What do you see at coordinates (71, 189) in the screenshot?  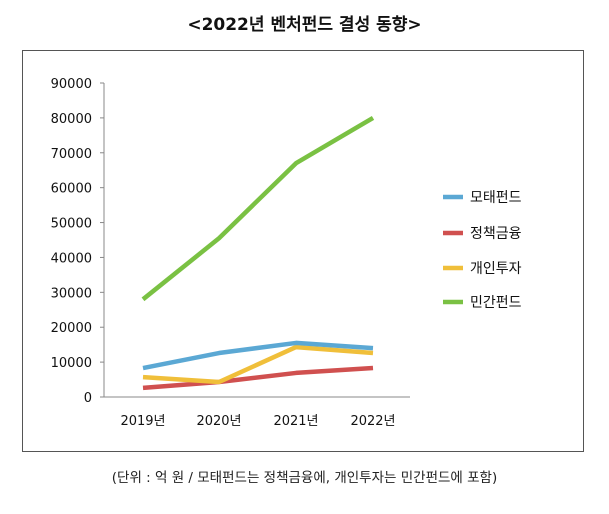 I see `y-tick-label: 60000` at bounding box center [71, 189].